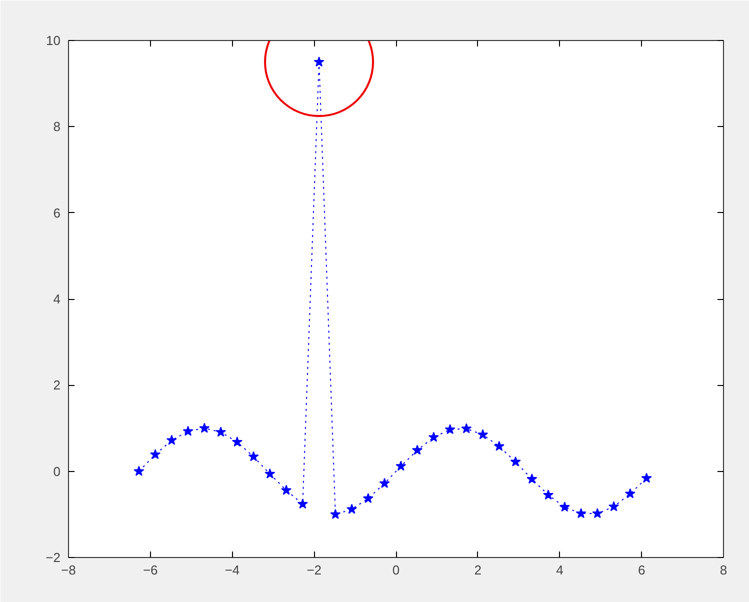 The image size is (749, 602). What do you see at coordinates (57, 212) in the screenshot?
I see `y-tick-label: 6` at bounding box center [57, 212].